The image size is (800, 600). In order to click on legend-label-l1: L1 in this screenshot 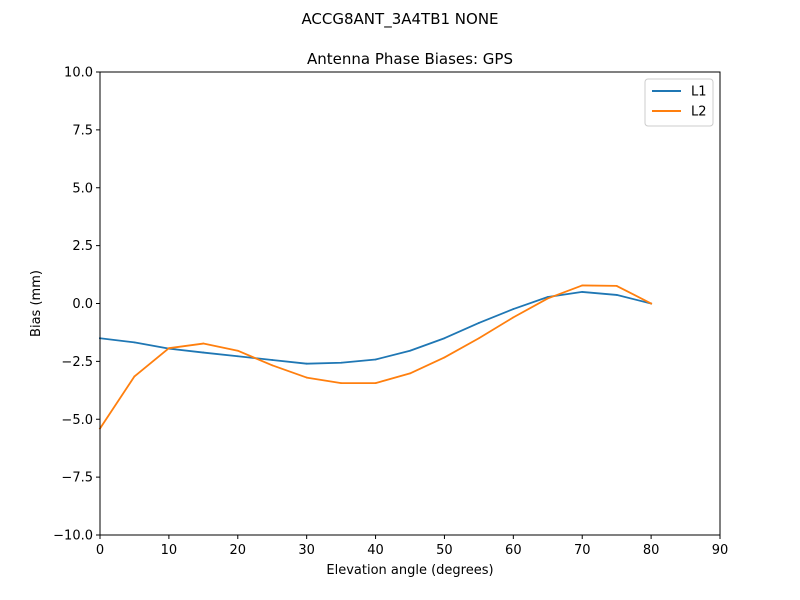, I will do `click(699, 92)`.